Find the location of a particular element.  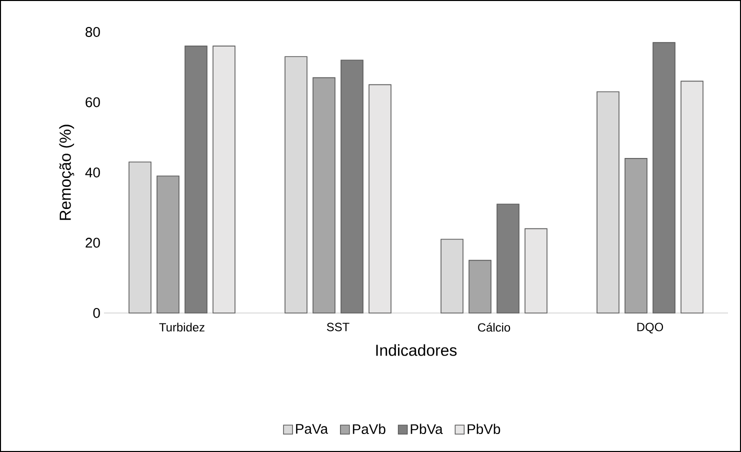

x-tick-label: Turbidez is located at coordinates (181, 327).